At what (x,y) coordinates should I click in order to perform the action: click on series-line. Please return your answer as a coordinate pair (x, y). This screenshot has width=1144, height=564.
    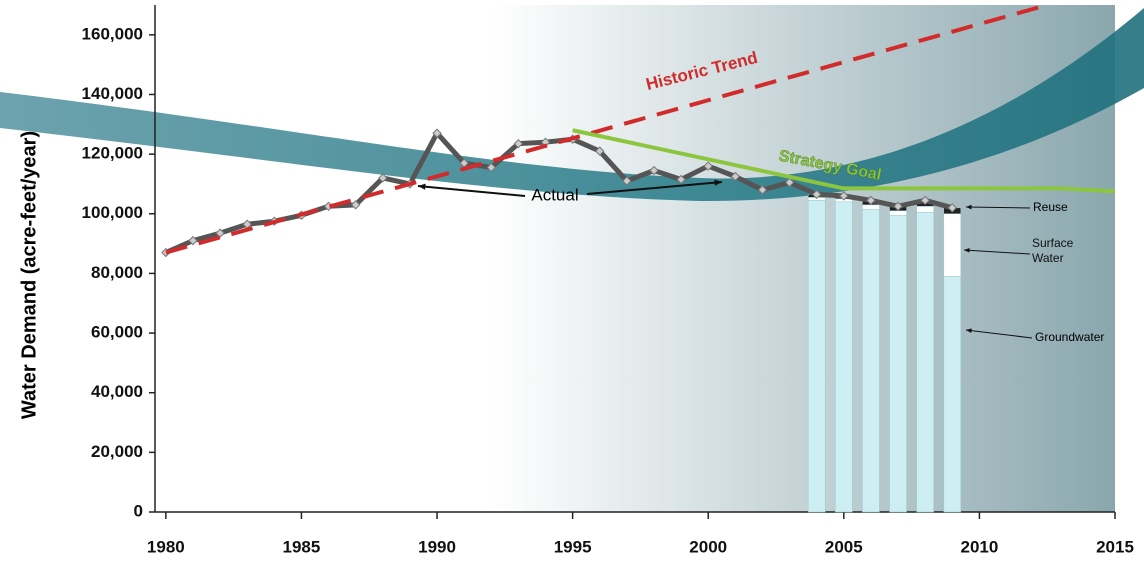
    Looking at the image, I should click on (844, 161).